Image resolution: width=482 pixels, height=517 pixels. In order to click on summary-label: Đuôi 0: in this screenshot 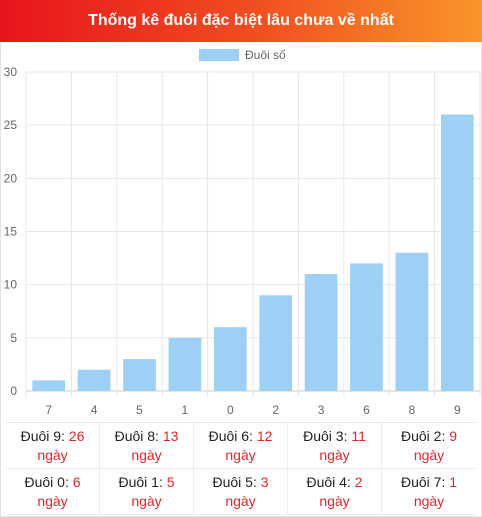, I will do `click(46, 481)`.